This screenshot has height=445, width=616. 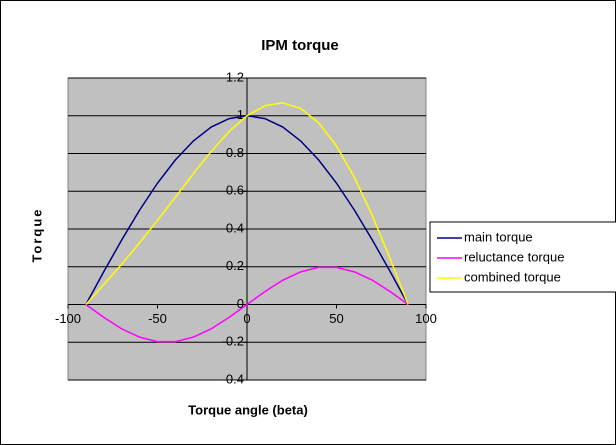 What do you see at coordinates (336, 318) in the screenshot?
I see `x-tick-label: 50` at bounding box center [336, 318].